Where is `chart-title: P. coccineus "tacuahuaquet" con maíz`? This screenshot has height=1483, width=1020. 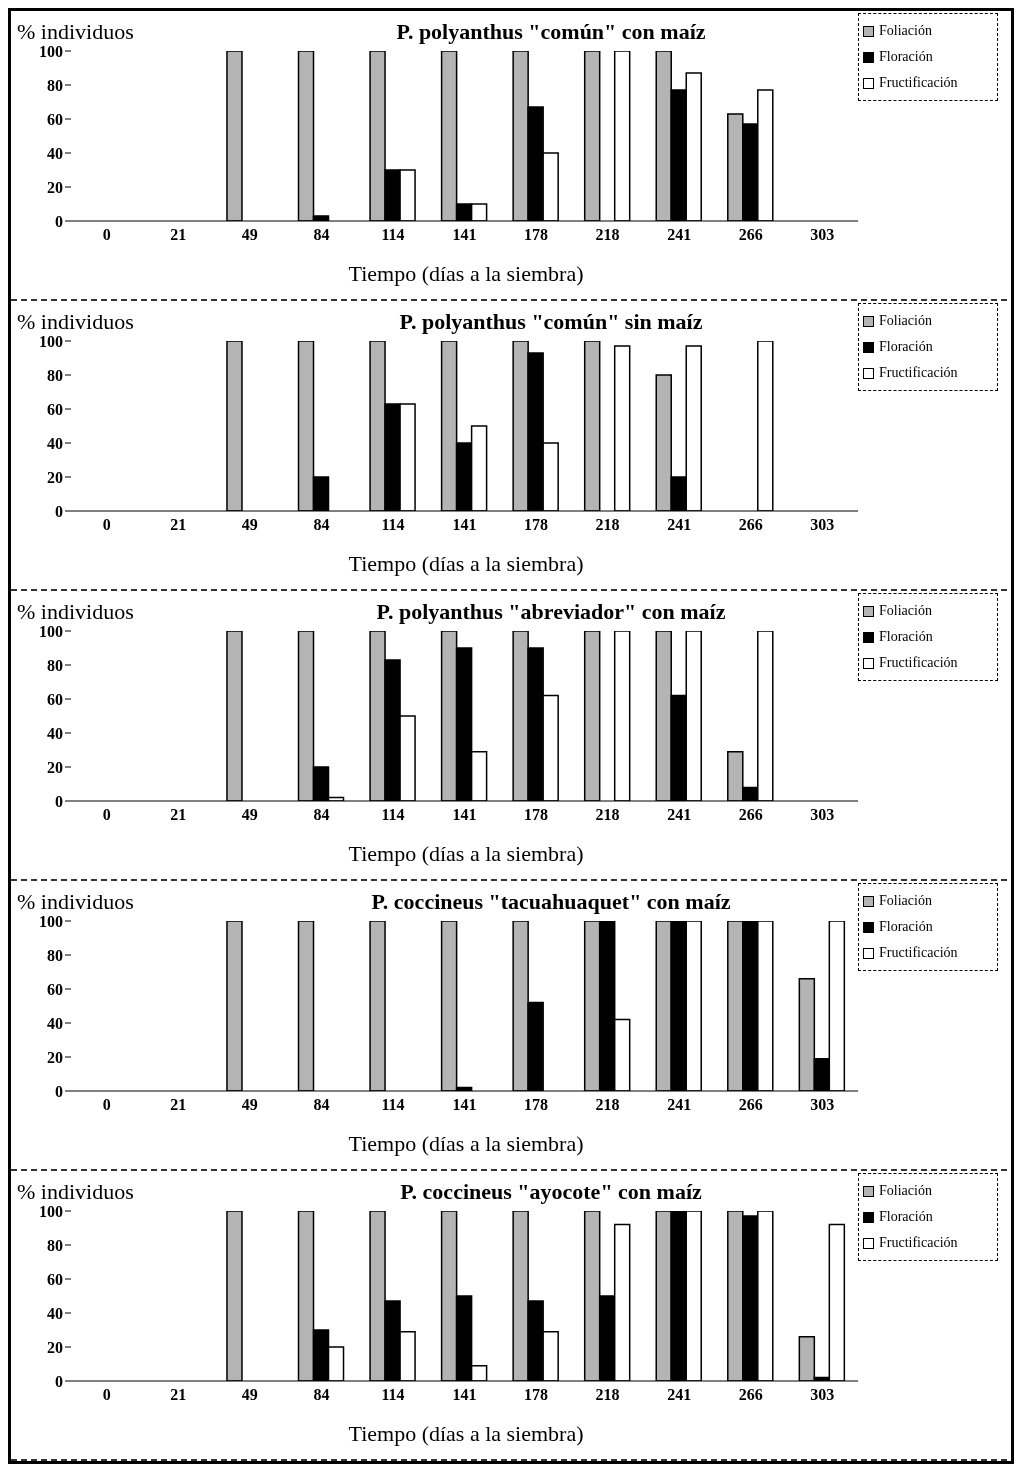 chart-title: P. coccineus "tacuahuaquet" con maíz is located at coordinates (551, 902).